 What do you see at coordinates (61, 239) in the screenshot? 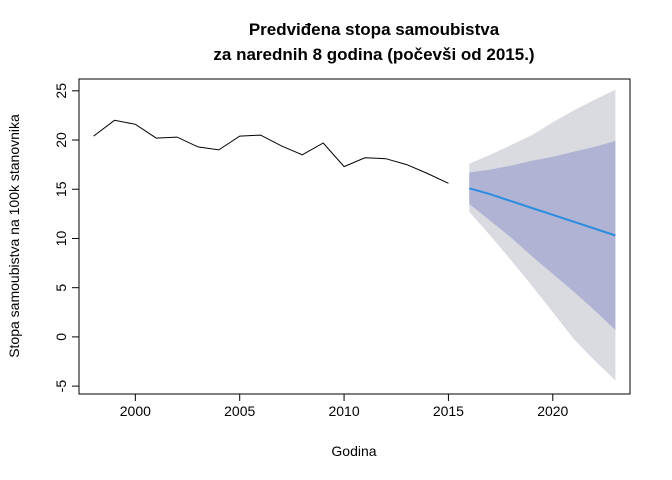
I see `y-tick-label: 10` at bounding box center [61, 239].